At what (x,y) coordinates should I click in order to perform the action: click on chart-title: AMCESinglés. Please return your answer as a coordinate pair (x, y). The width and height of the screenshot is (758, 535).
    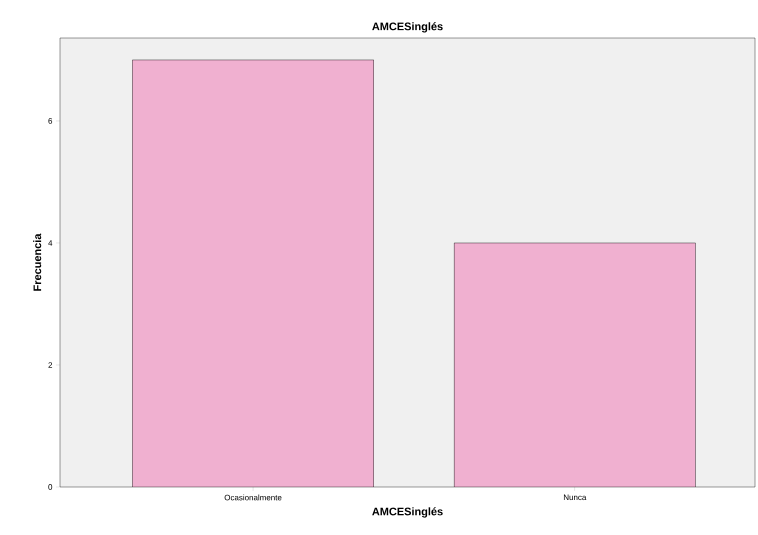
    Looking at the image, I should click on (407, 27).